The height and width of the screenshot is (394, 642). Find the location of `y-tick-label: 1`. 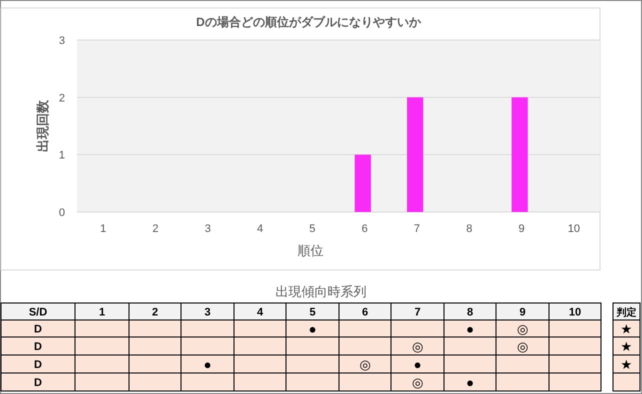

y-tick-label: 1 is located at coordinates (61, 156).